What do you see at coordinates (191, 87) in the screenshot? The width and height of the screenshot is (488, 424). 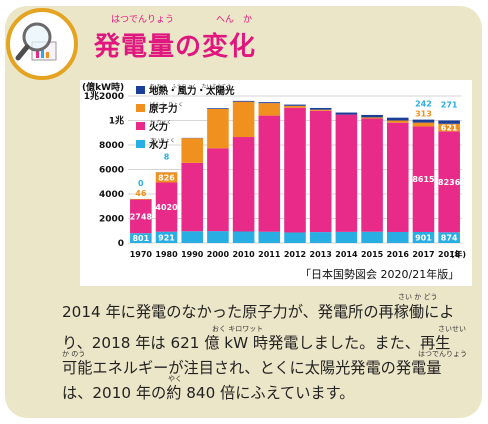 I see `legend-ruby: ち ねつ ふうりょく たいようこう` at bounding box center [191, 87].